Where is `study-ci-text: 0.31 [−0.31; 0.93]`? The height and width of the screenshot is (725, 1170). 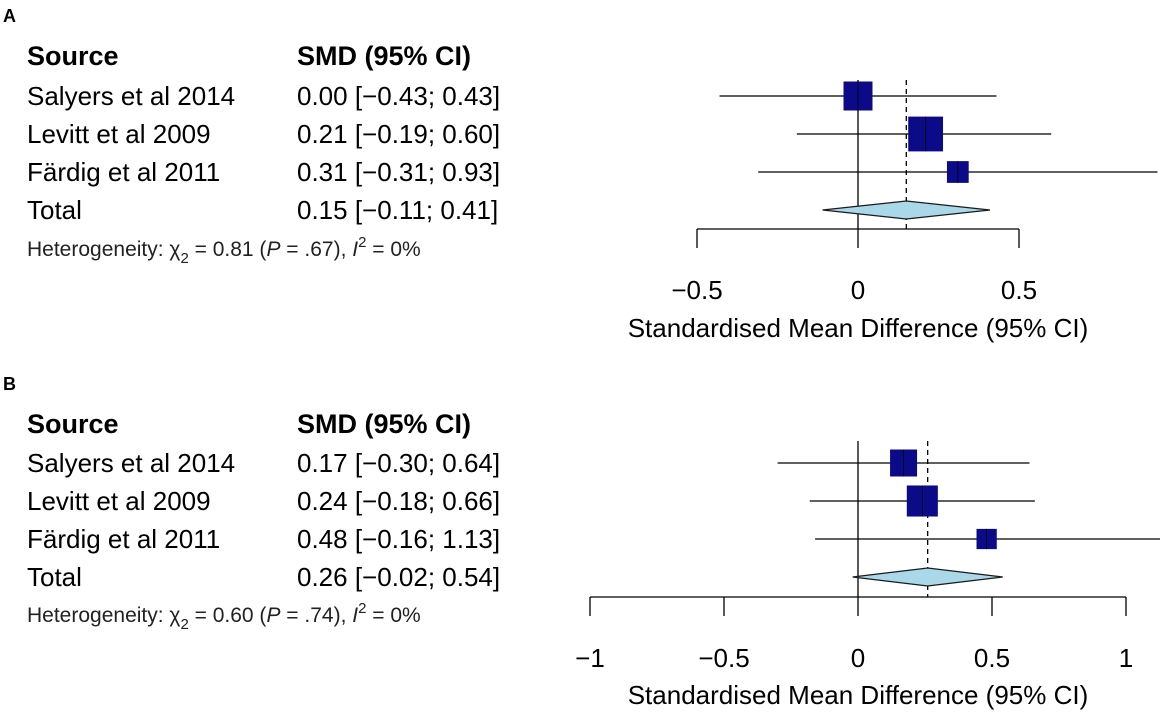
study-ci-text: 0.31 [−0.31; 0.93] is located at coordinates (398, 172).